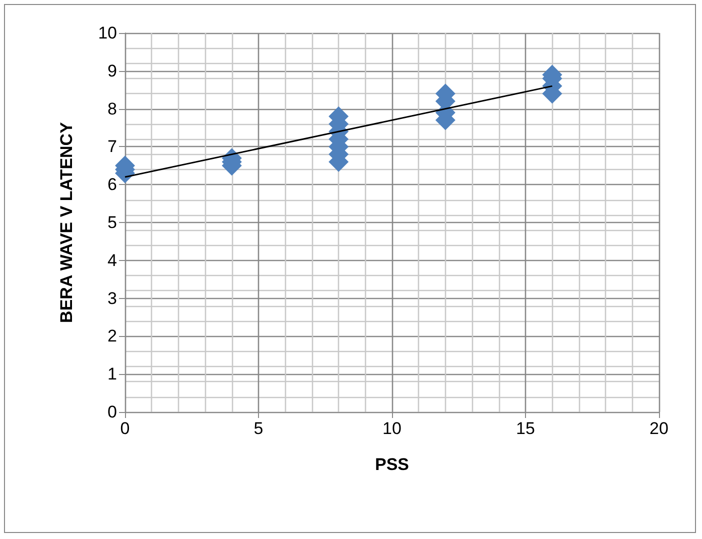  I want to click on y-tick-label: 5, so click(112, 222).